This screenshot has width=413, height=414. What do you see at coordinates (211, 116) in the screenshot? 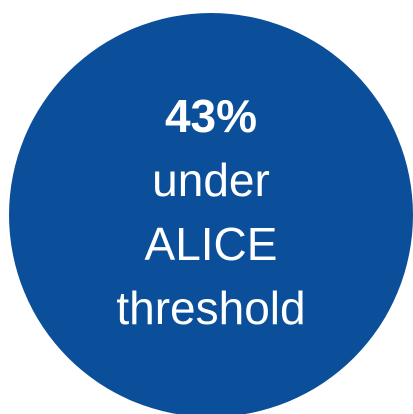
I see `percent-value: 43%` at bounding box center [211, 116].